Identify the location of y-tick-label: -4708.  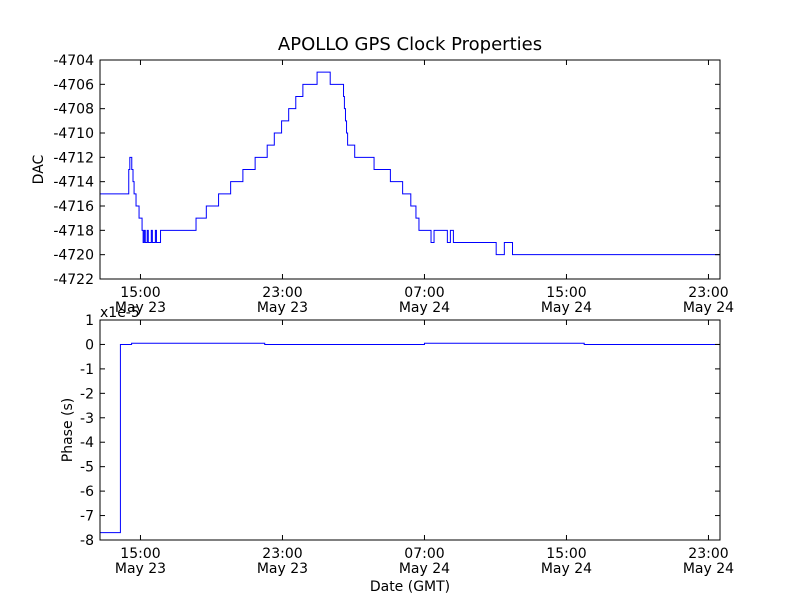
(73, 110).